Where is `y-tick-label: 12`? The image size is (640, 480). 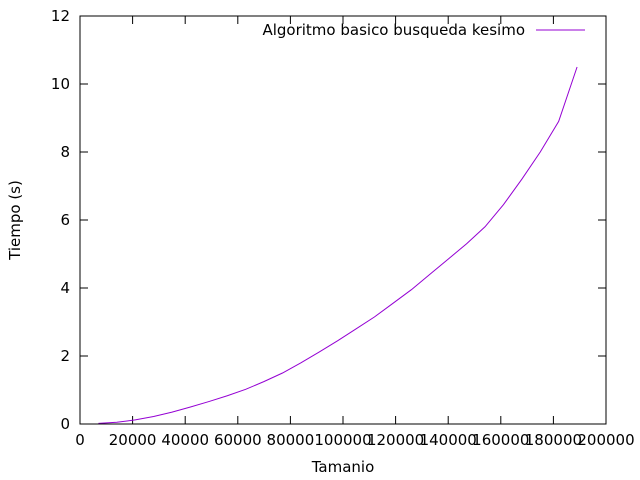
y-tick-label: 12 is located at coordinates (60, 16).